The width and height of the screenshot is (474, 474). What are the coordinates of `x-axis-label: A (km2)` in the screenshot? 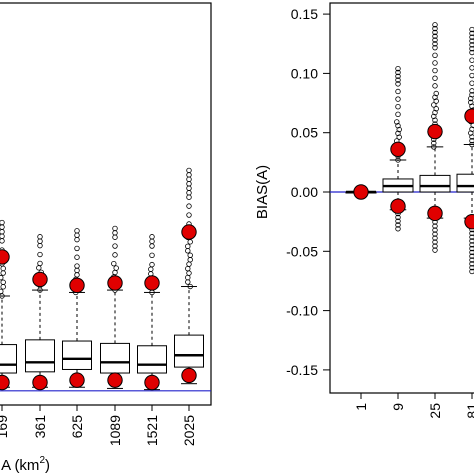 It's located at (25, 464).